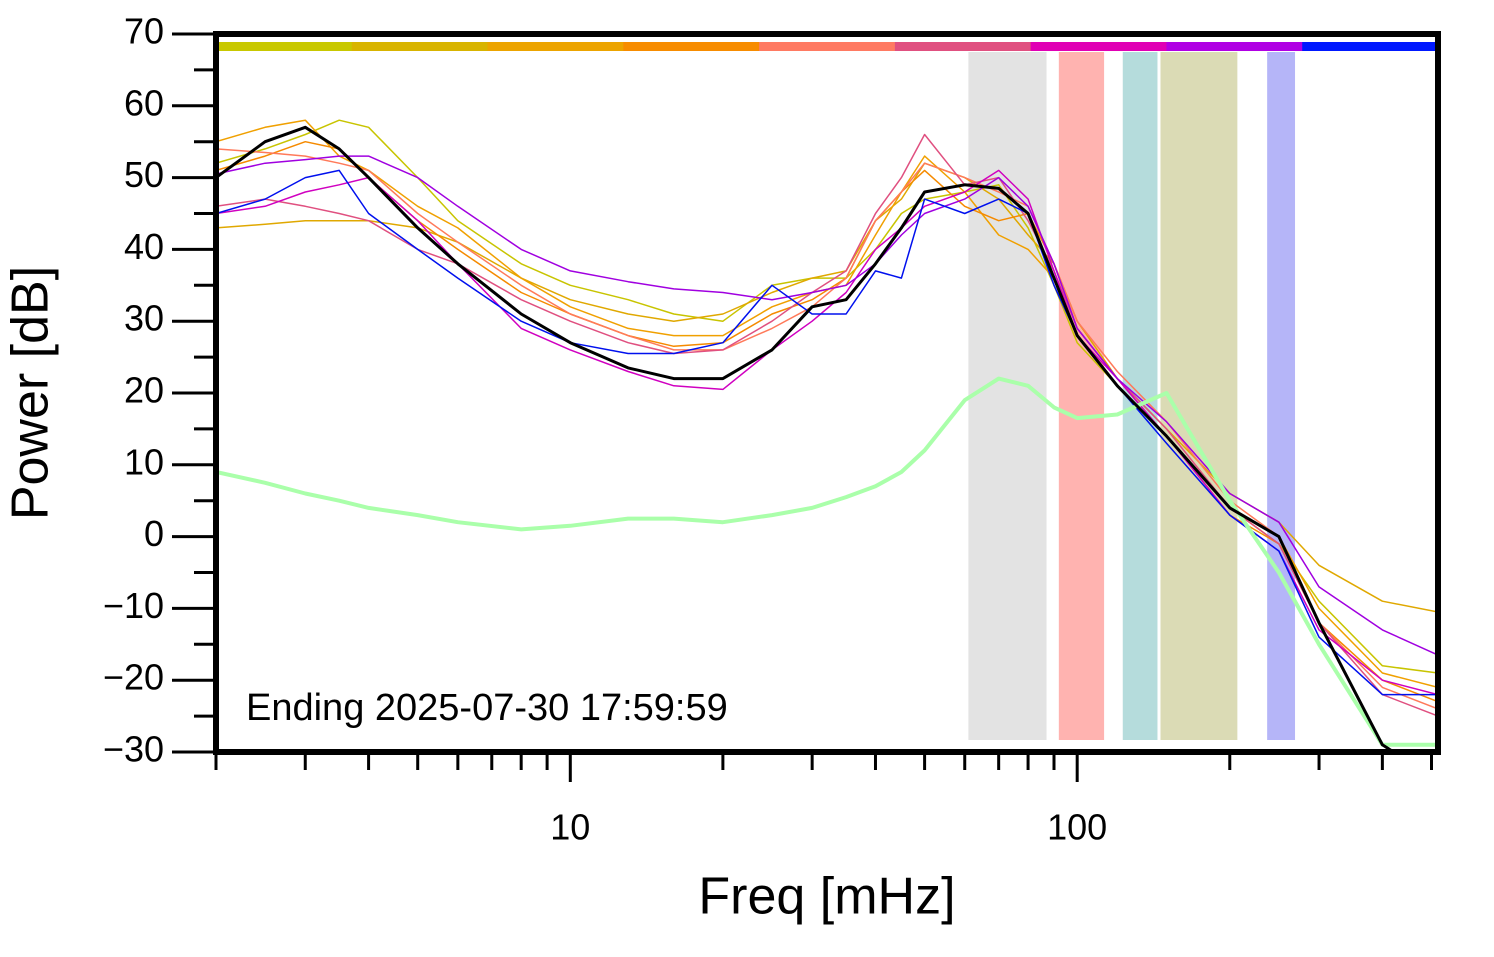 The height and width of the screenshot is (957, 1494). What do you see at coordinates (144, 318) in the screenshot?
I see `y-tick-label: 30` at bounding box center [144, 318].